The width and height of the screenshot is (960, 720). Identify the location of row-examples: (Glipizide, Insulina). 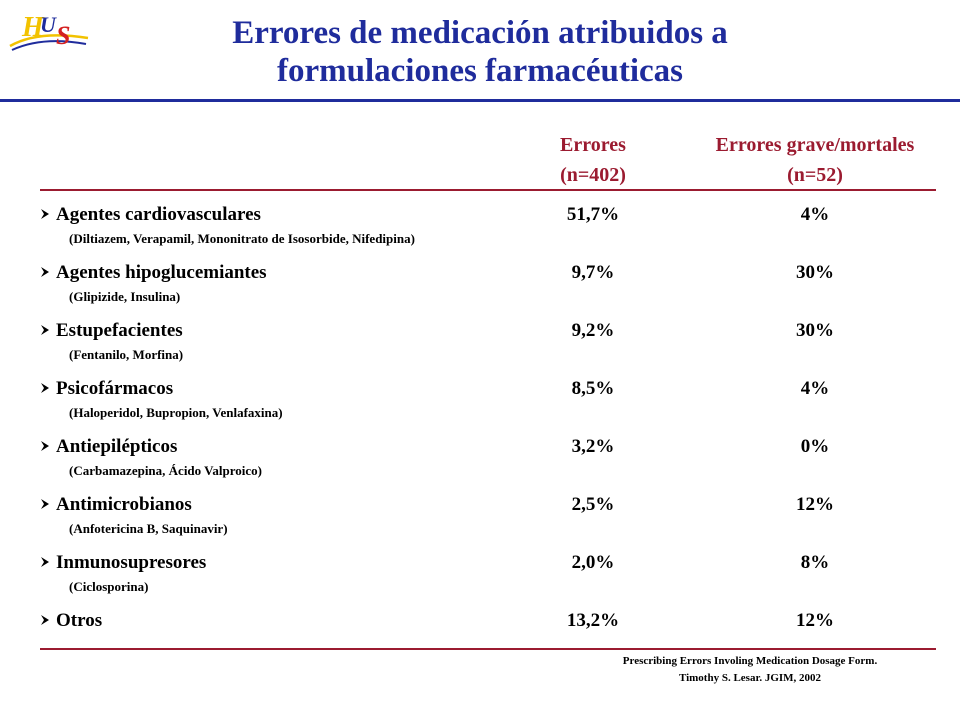
(125, 296).